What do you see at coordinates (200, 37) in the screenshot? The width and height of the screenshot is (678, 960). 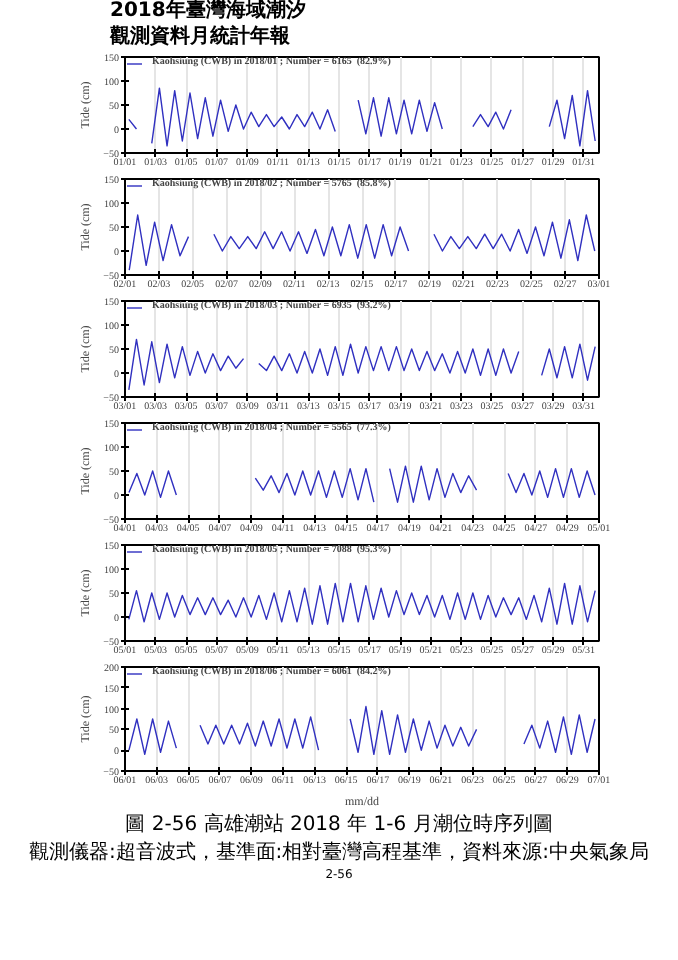 I see `text: 觀測資料月統計年報` at bounding box center [200, 37].